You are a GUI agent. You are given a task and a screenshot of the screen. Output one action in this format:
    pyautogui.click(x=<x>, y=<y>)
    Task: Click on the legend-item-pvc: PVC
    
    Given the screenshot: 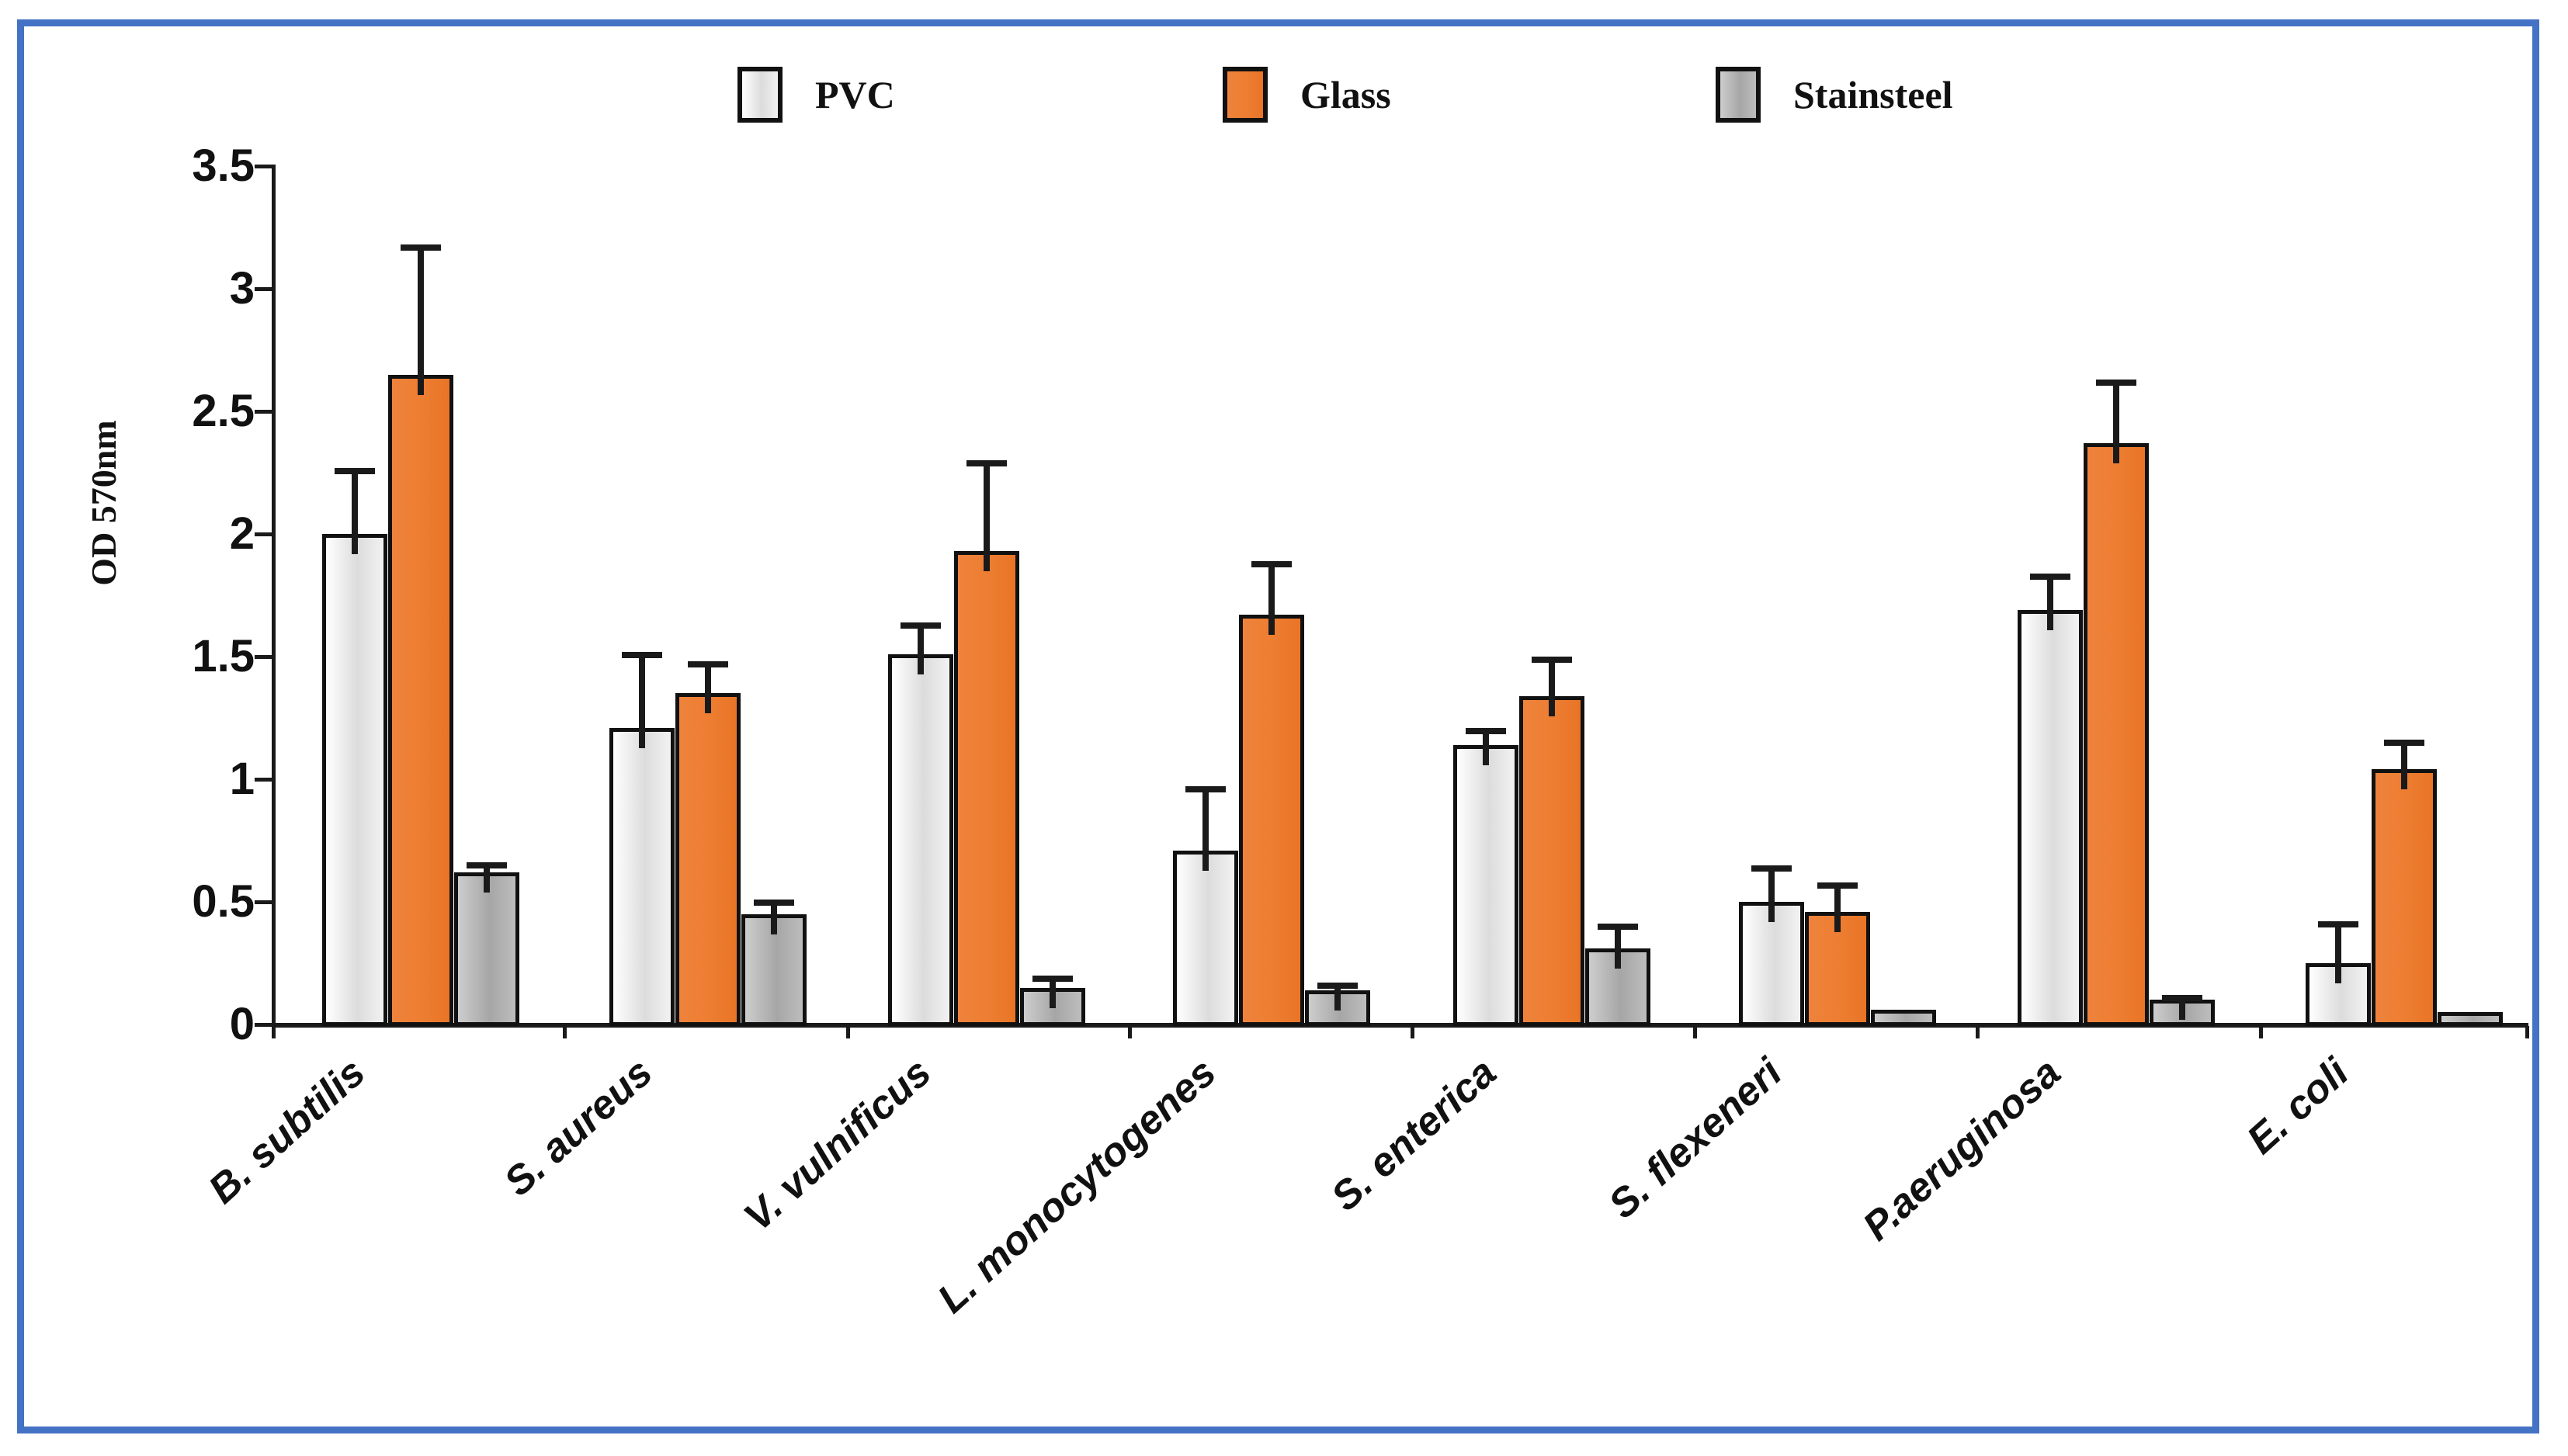 What is the action you would take?
    pyautogui.click(x=816, y=95)
    